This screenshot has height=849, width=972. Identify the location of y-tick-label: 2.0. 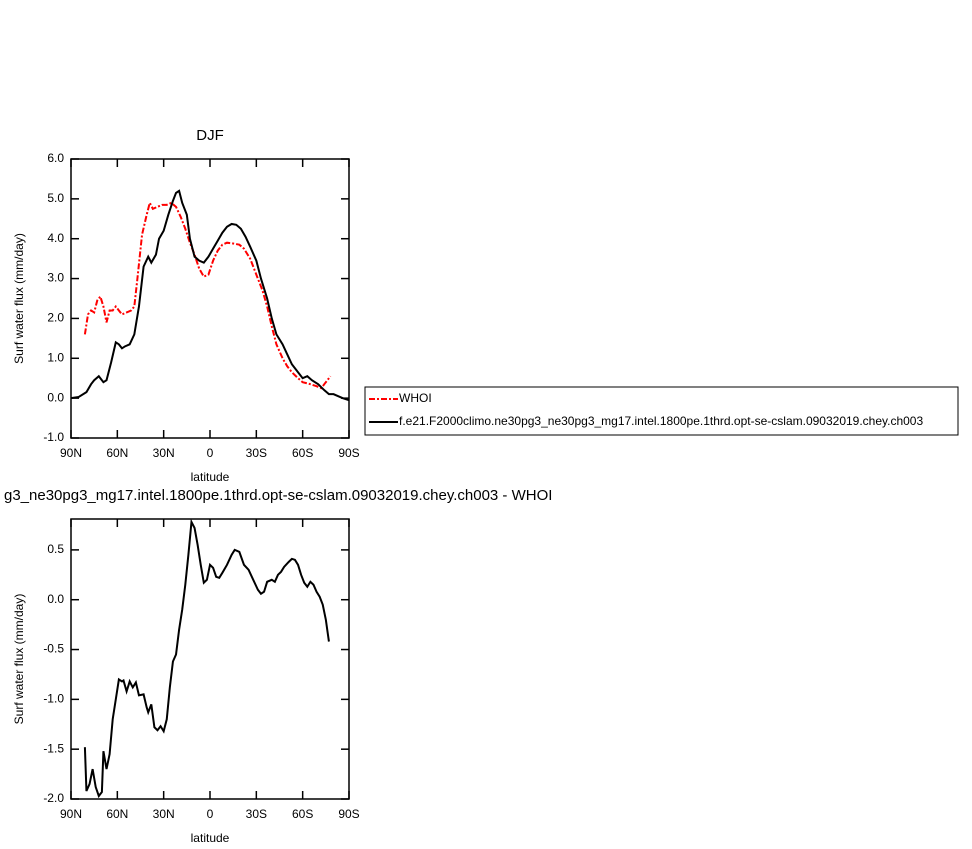
(55, 318).